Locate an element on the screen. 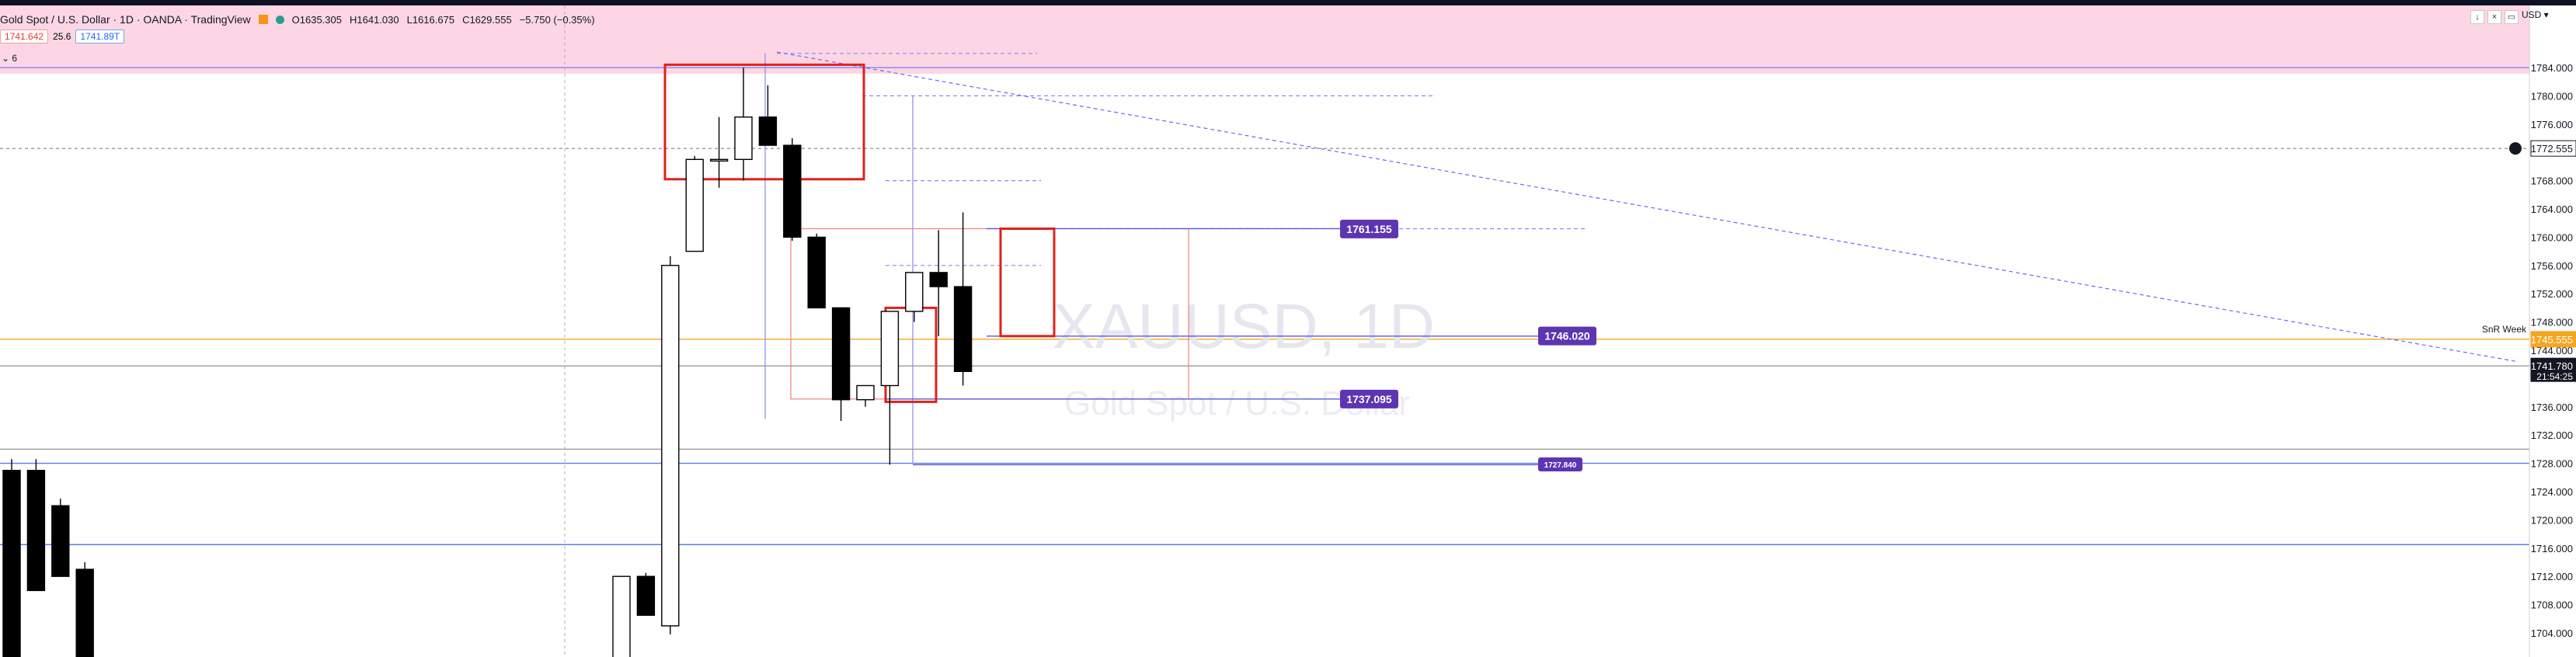 This screenshot has width=2576, height=657. price-label-text: 1761.155 is located at coordinates (1369, 229).